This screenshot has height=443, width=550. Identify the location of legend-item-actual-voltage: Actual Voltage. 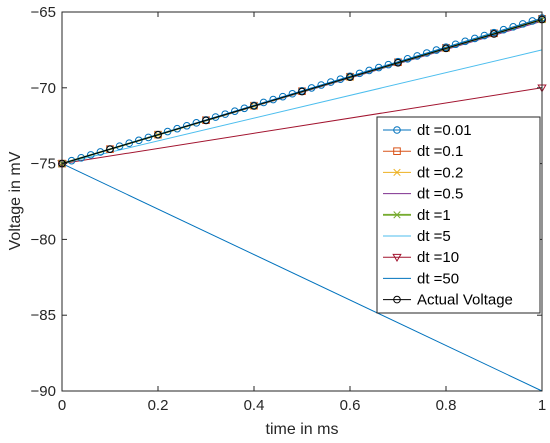
(448, 300).